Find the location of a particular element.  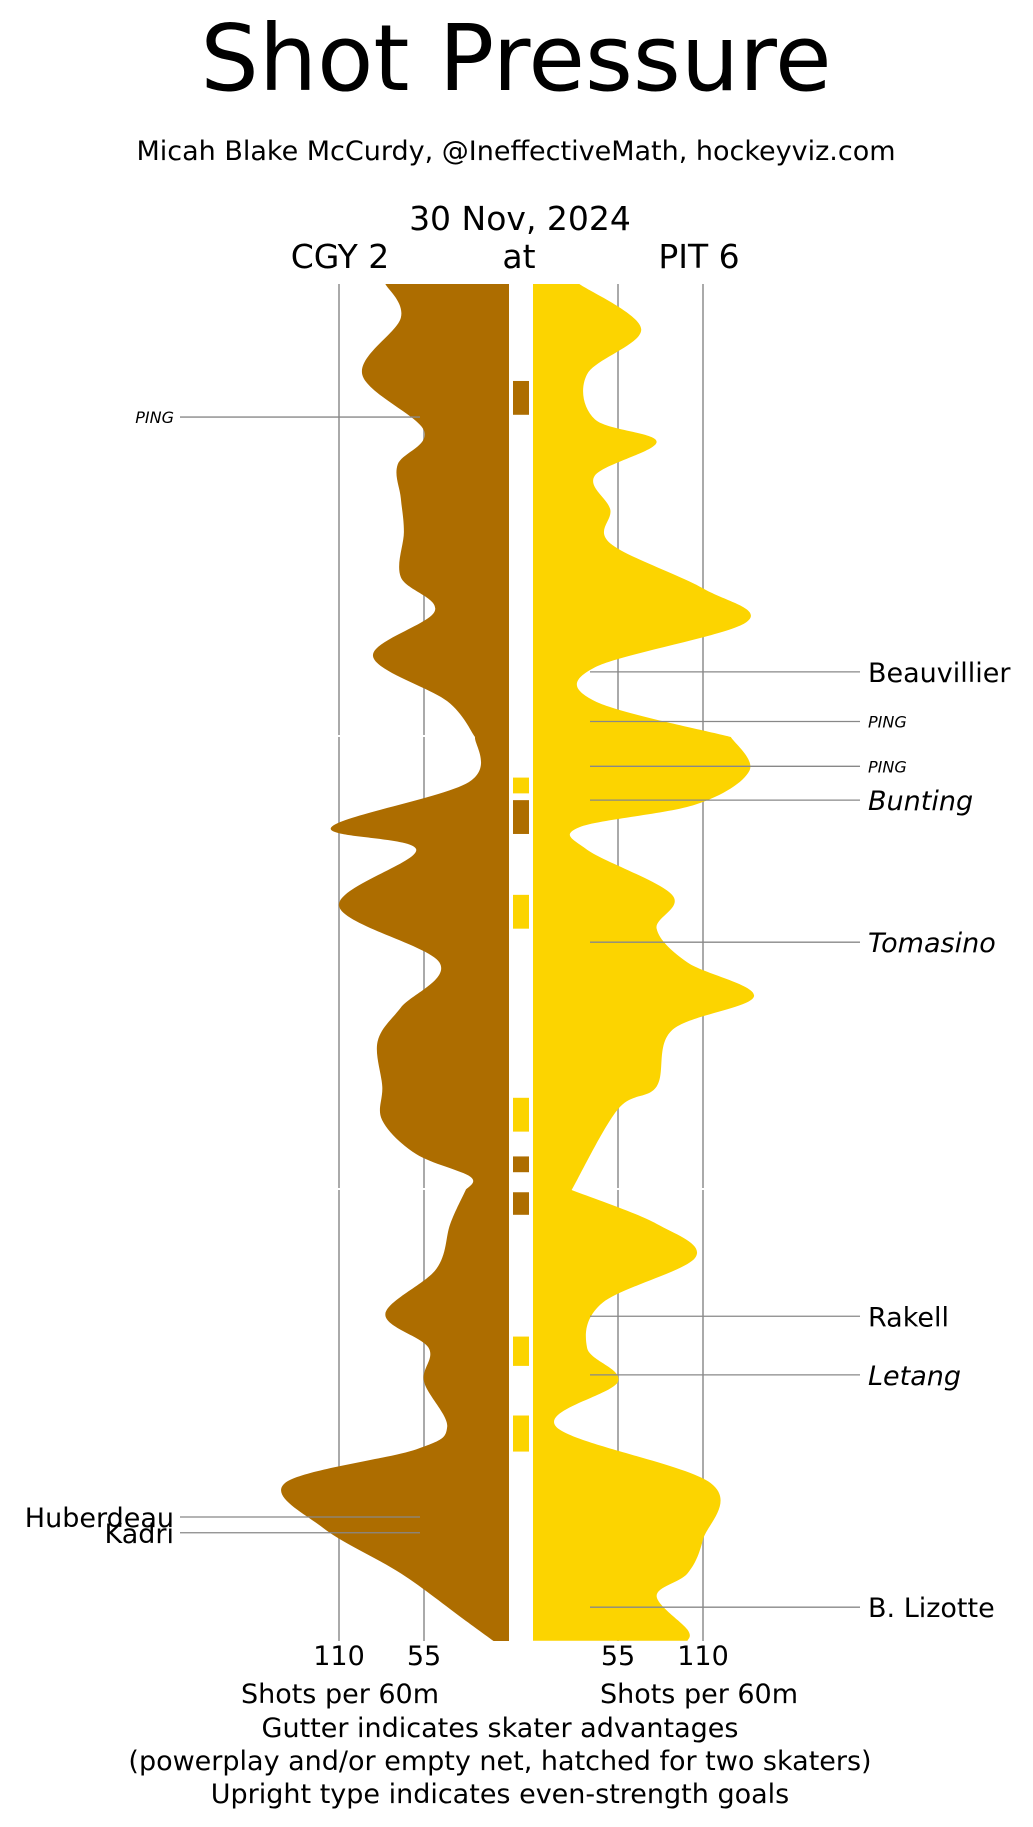

goal-annotation: Tomasino is located at coordinates (932, 943).